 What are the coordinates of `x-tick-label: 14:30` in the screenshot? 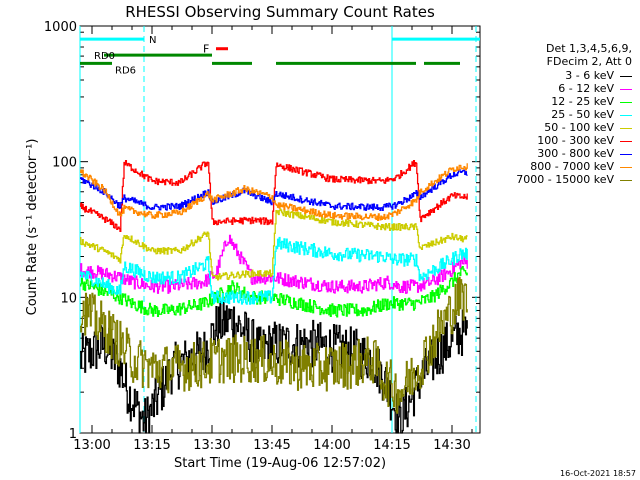 It's located at (451, 445).